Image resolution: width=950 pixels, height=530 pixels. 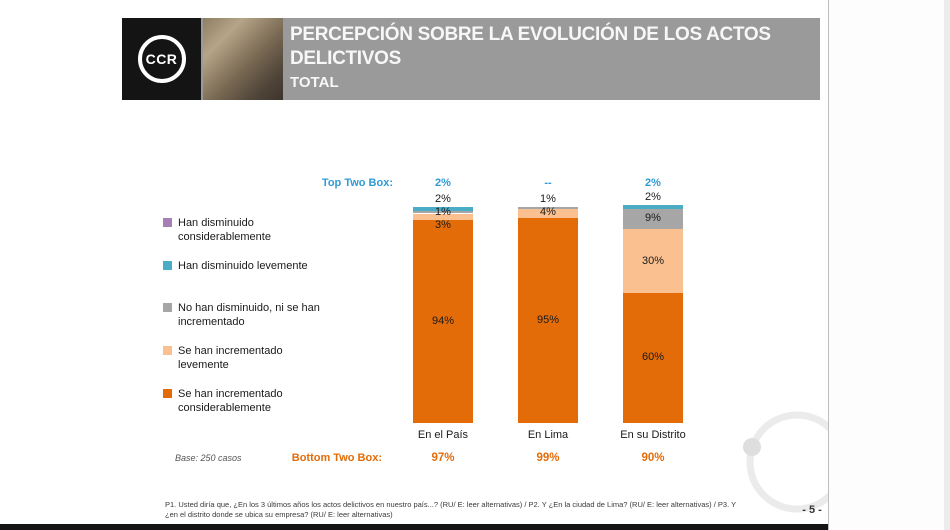 I want to click on category-label: En el País, so click(x=443, y=435).